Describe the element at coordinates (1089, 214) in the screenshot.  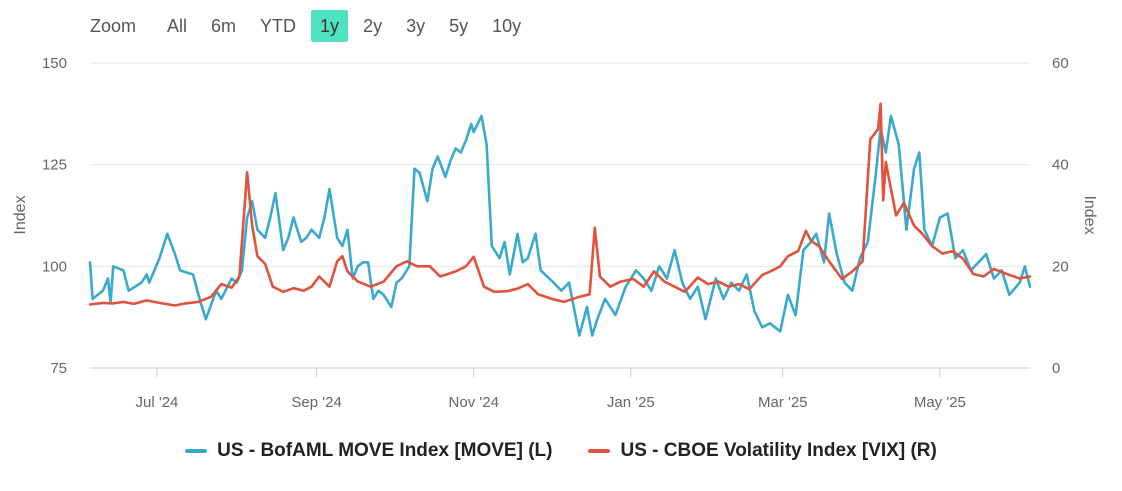
I see `right-axis-title: Index` at that location.